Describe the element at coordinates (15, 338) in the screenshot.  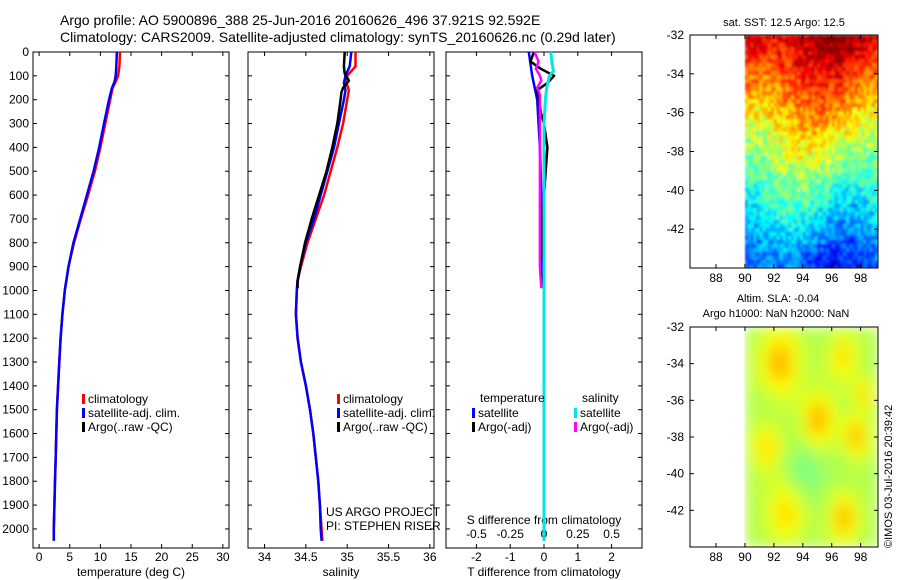
I see `y-tick-label: 1200` at that location.